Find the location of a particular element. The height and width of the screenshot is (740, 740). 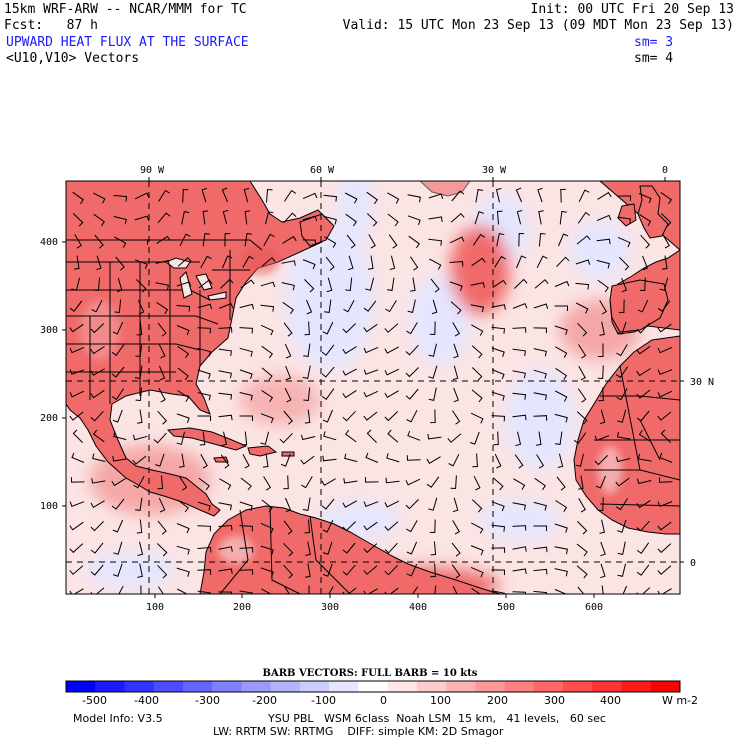

grid-x-label-500: 500 is located at coordinates (506, 607).